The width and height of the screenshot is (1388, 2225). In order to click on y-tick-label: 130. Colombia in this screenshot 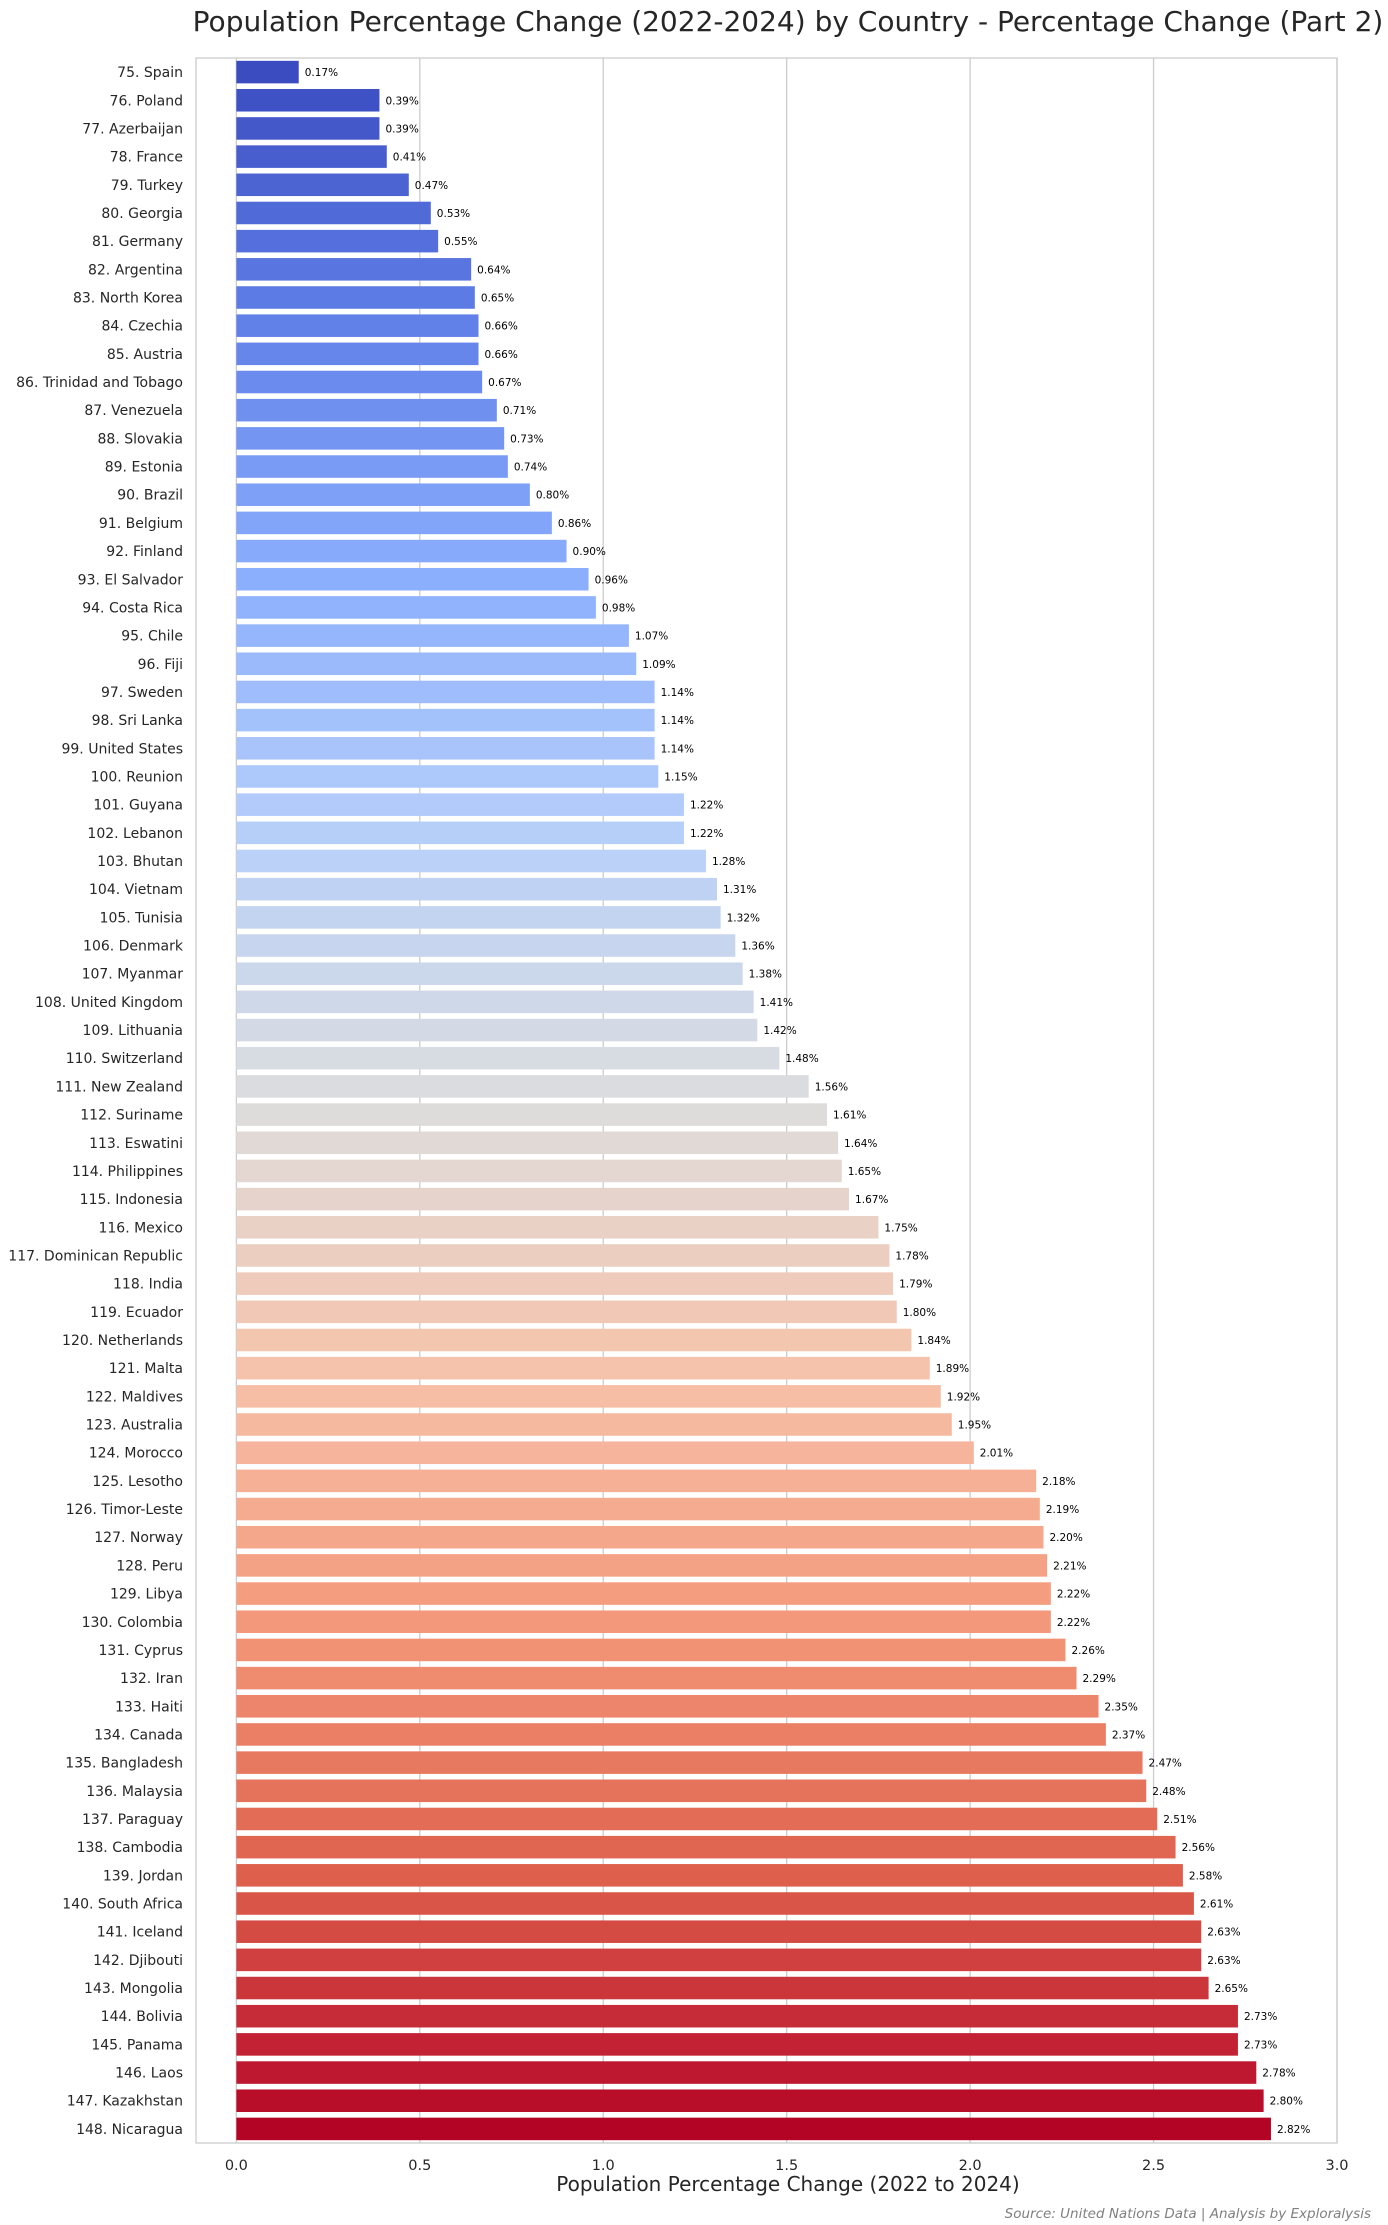, I will do `click(132, 1623)`.